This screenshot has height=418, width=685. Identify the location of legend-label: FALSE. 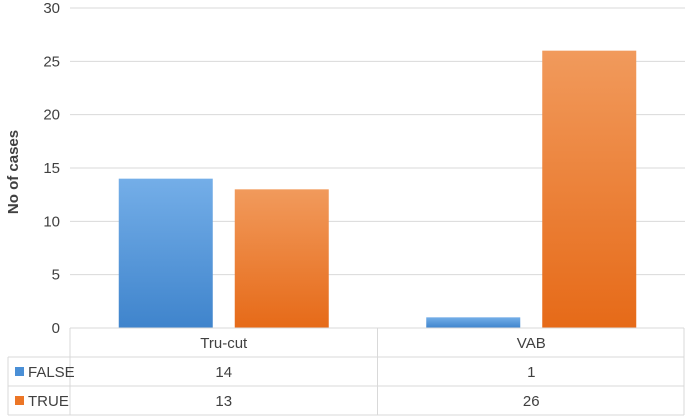
(51, 372).